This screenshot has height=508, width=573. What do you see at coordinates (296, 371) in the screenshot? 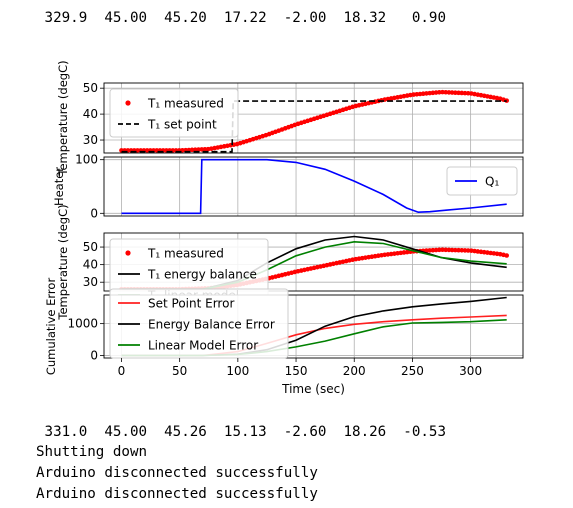
I see `x-tick-label: 150` at bounding box center [296, 371].